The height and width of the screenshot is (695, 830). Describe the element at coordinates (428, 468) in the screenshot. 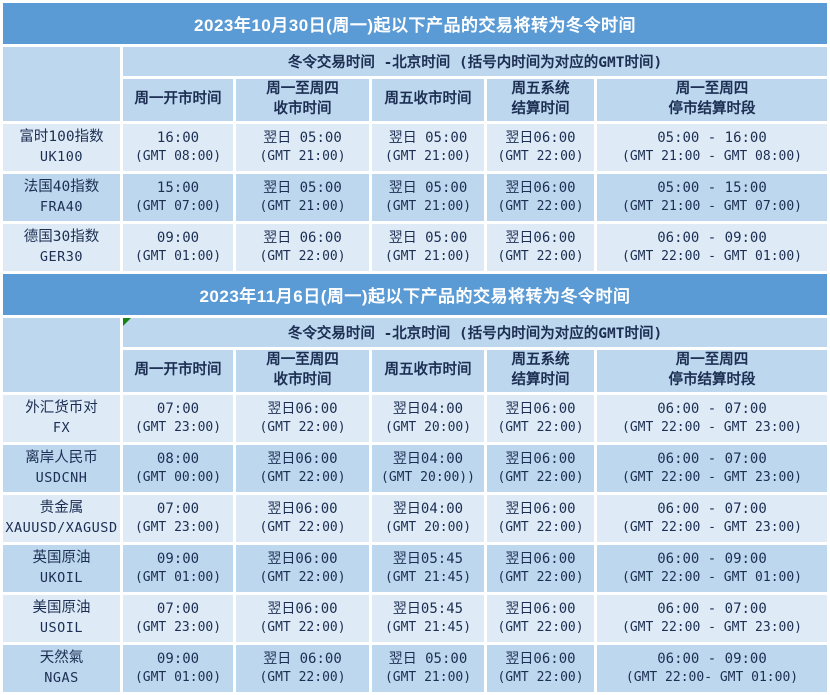

I see `cell-fri-close: 翌日04:00 (GMT 20:00))` at that location.